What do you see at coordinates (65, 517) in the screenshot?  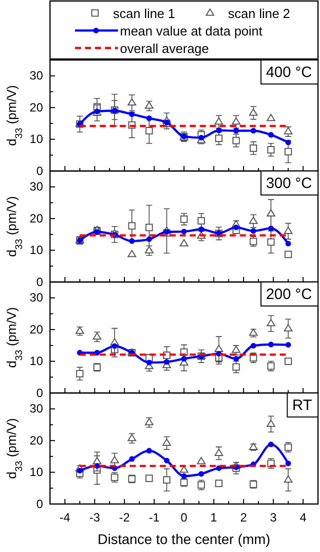 I see `x-tick-label: -4` at bounding box center [65, 517].